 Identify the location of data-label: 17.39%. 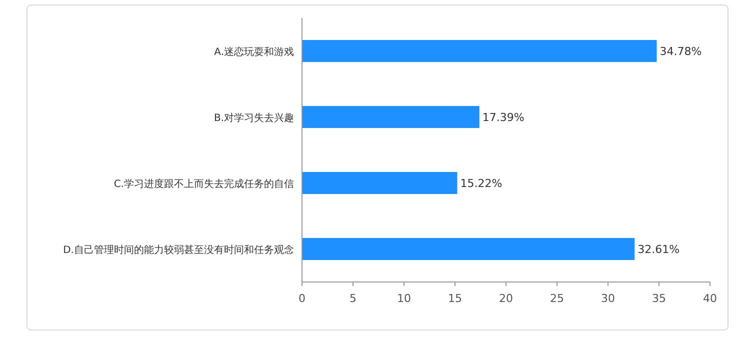
(503, 117).